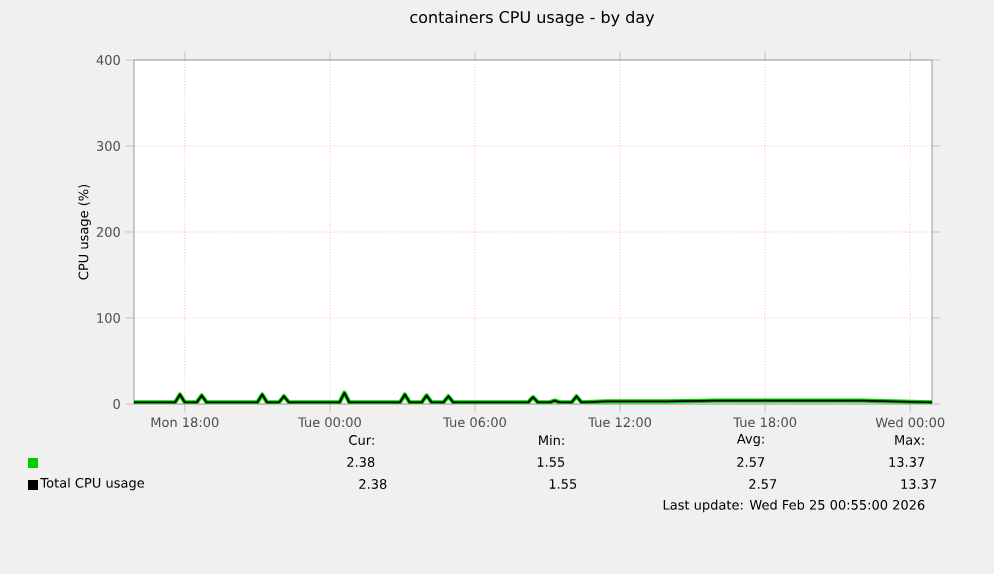 The image size is (994, 574). Describe the element at coordinates (532, 18) in the screenshot. I see `chart-title: containers CPU usage - by day` at that location.